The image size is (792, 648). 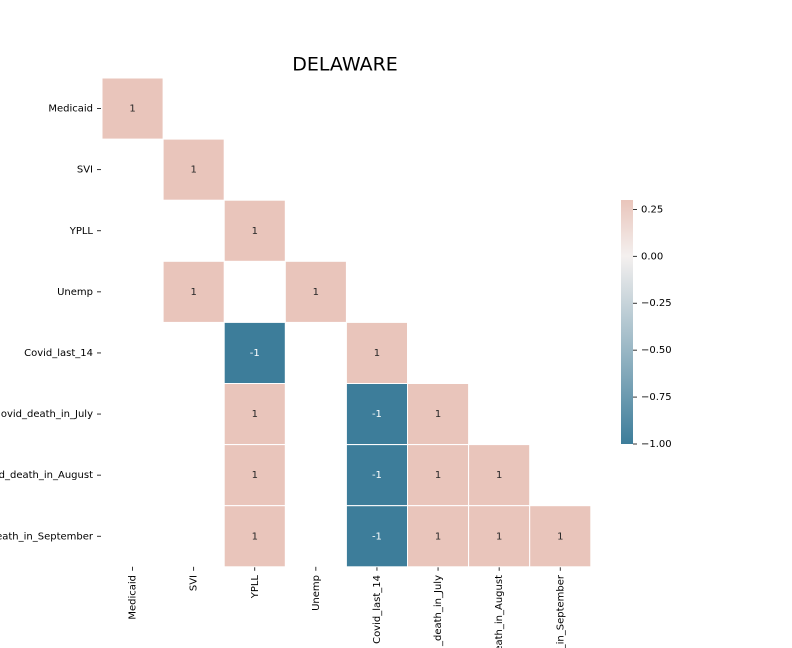 What do you see at coordinates (656, 397) in the screenshot?
I see `colorbar-tick-label: −0.75` at bounding box center [656, 397].